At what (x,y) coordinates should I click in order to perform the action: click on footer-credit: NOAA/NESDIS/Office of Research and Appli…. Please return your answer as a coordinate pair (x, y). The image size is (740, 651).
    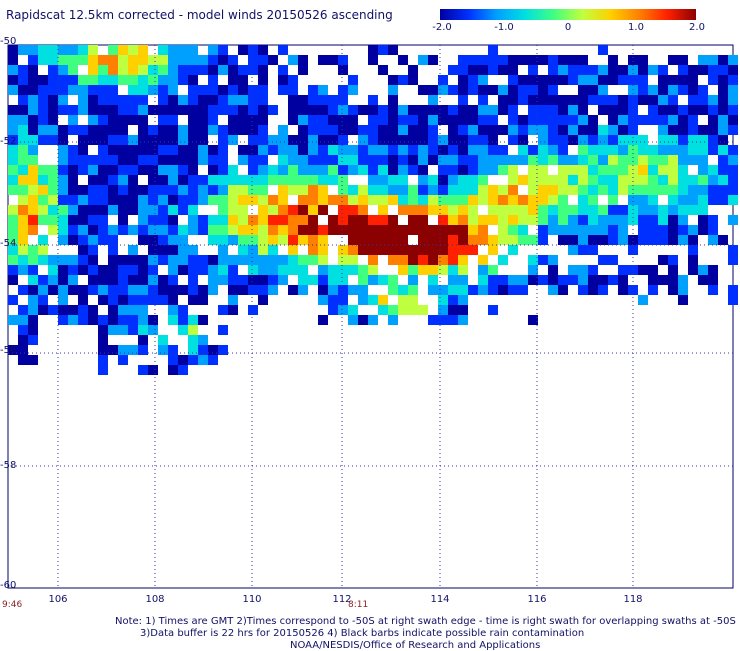
    Looking at the image, I should click on (415, 645).